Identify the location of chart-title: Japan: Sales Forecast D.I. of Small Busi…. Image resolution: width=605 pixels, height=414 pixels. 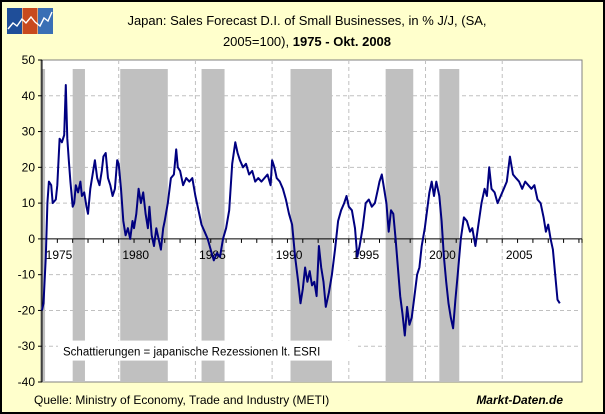
(307, 31).